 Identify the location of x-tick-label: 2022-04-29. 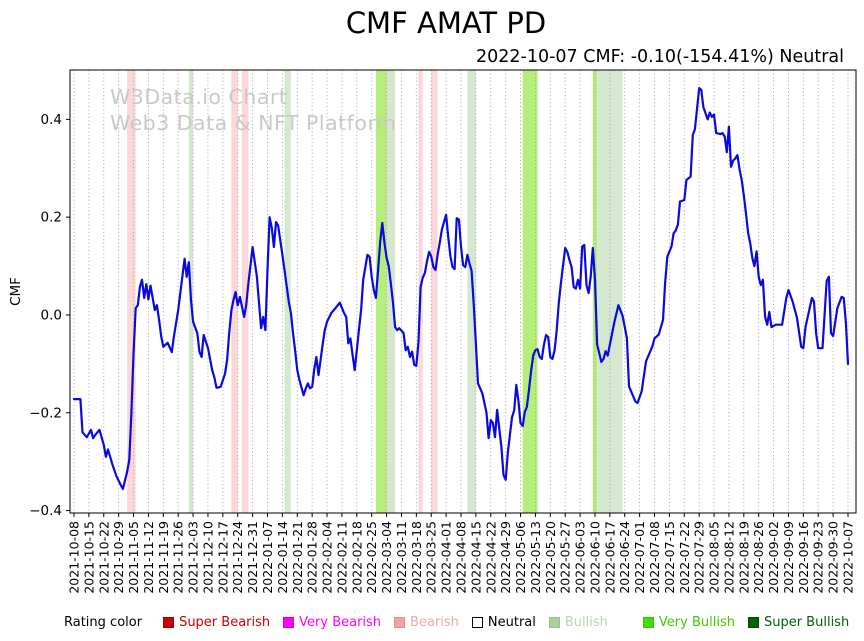
(505, 557).